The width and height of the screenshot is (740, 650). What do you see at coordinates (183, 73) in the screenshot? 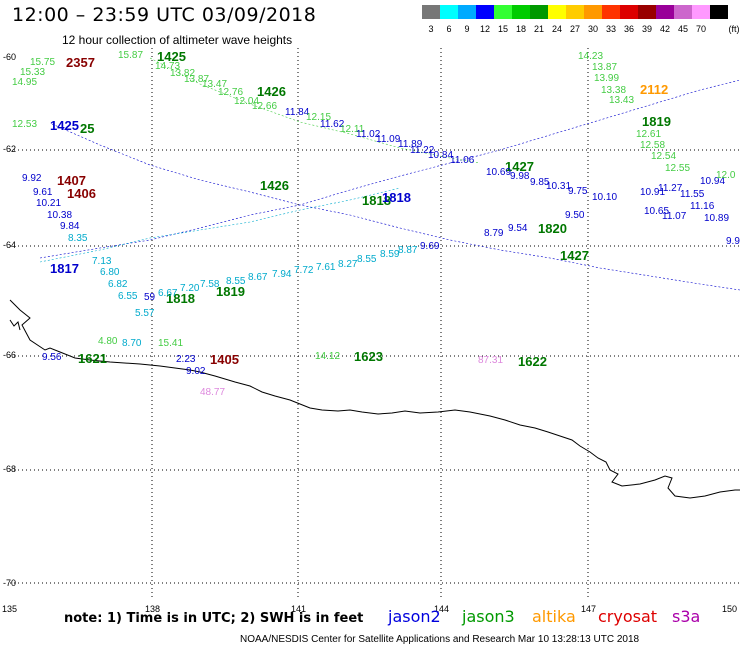
I see `wave-height-value: 13.82` at bounding box center [183, 73].